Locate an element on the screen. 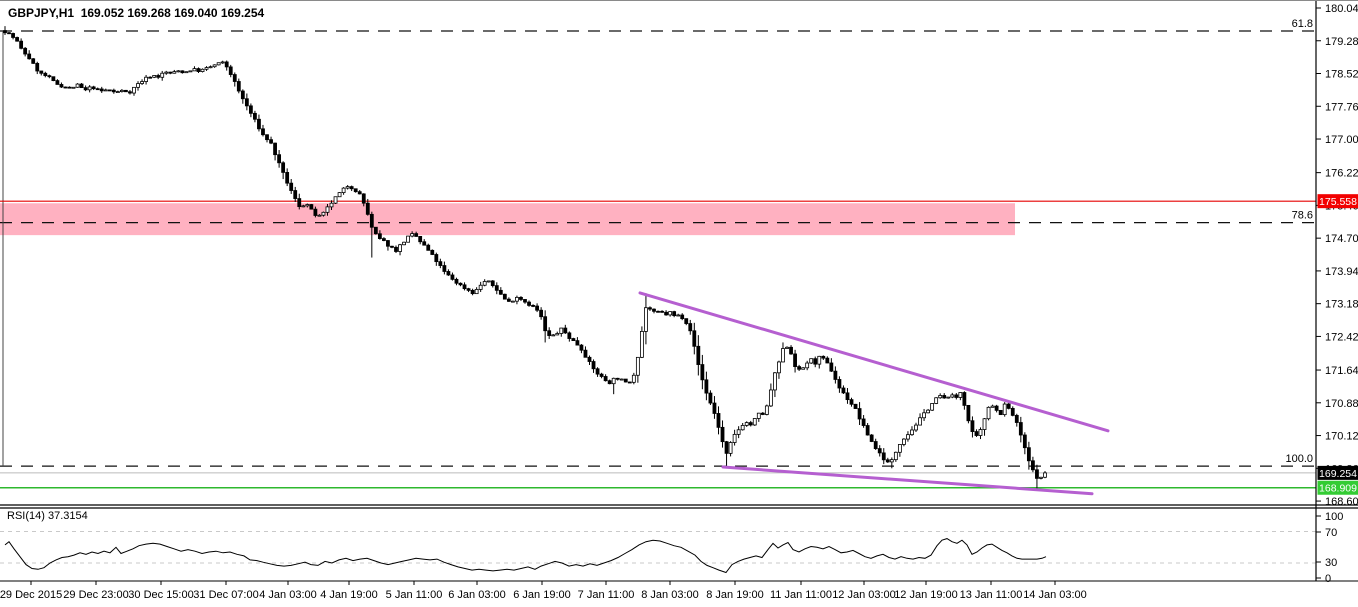  time-tick-label: 8 Jan 03:00 is located at coordinates (670, 595).